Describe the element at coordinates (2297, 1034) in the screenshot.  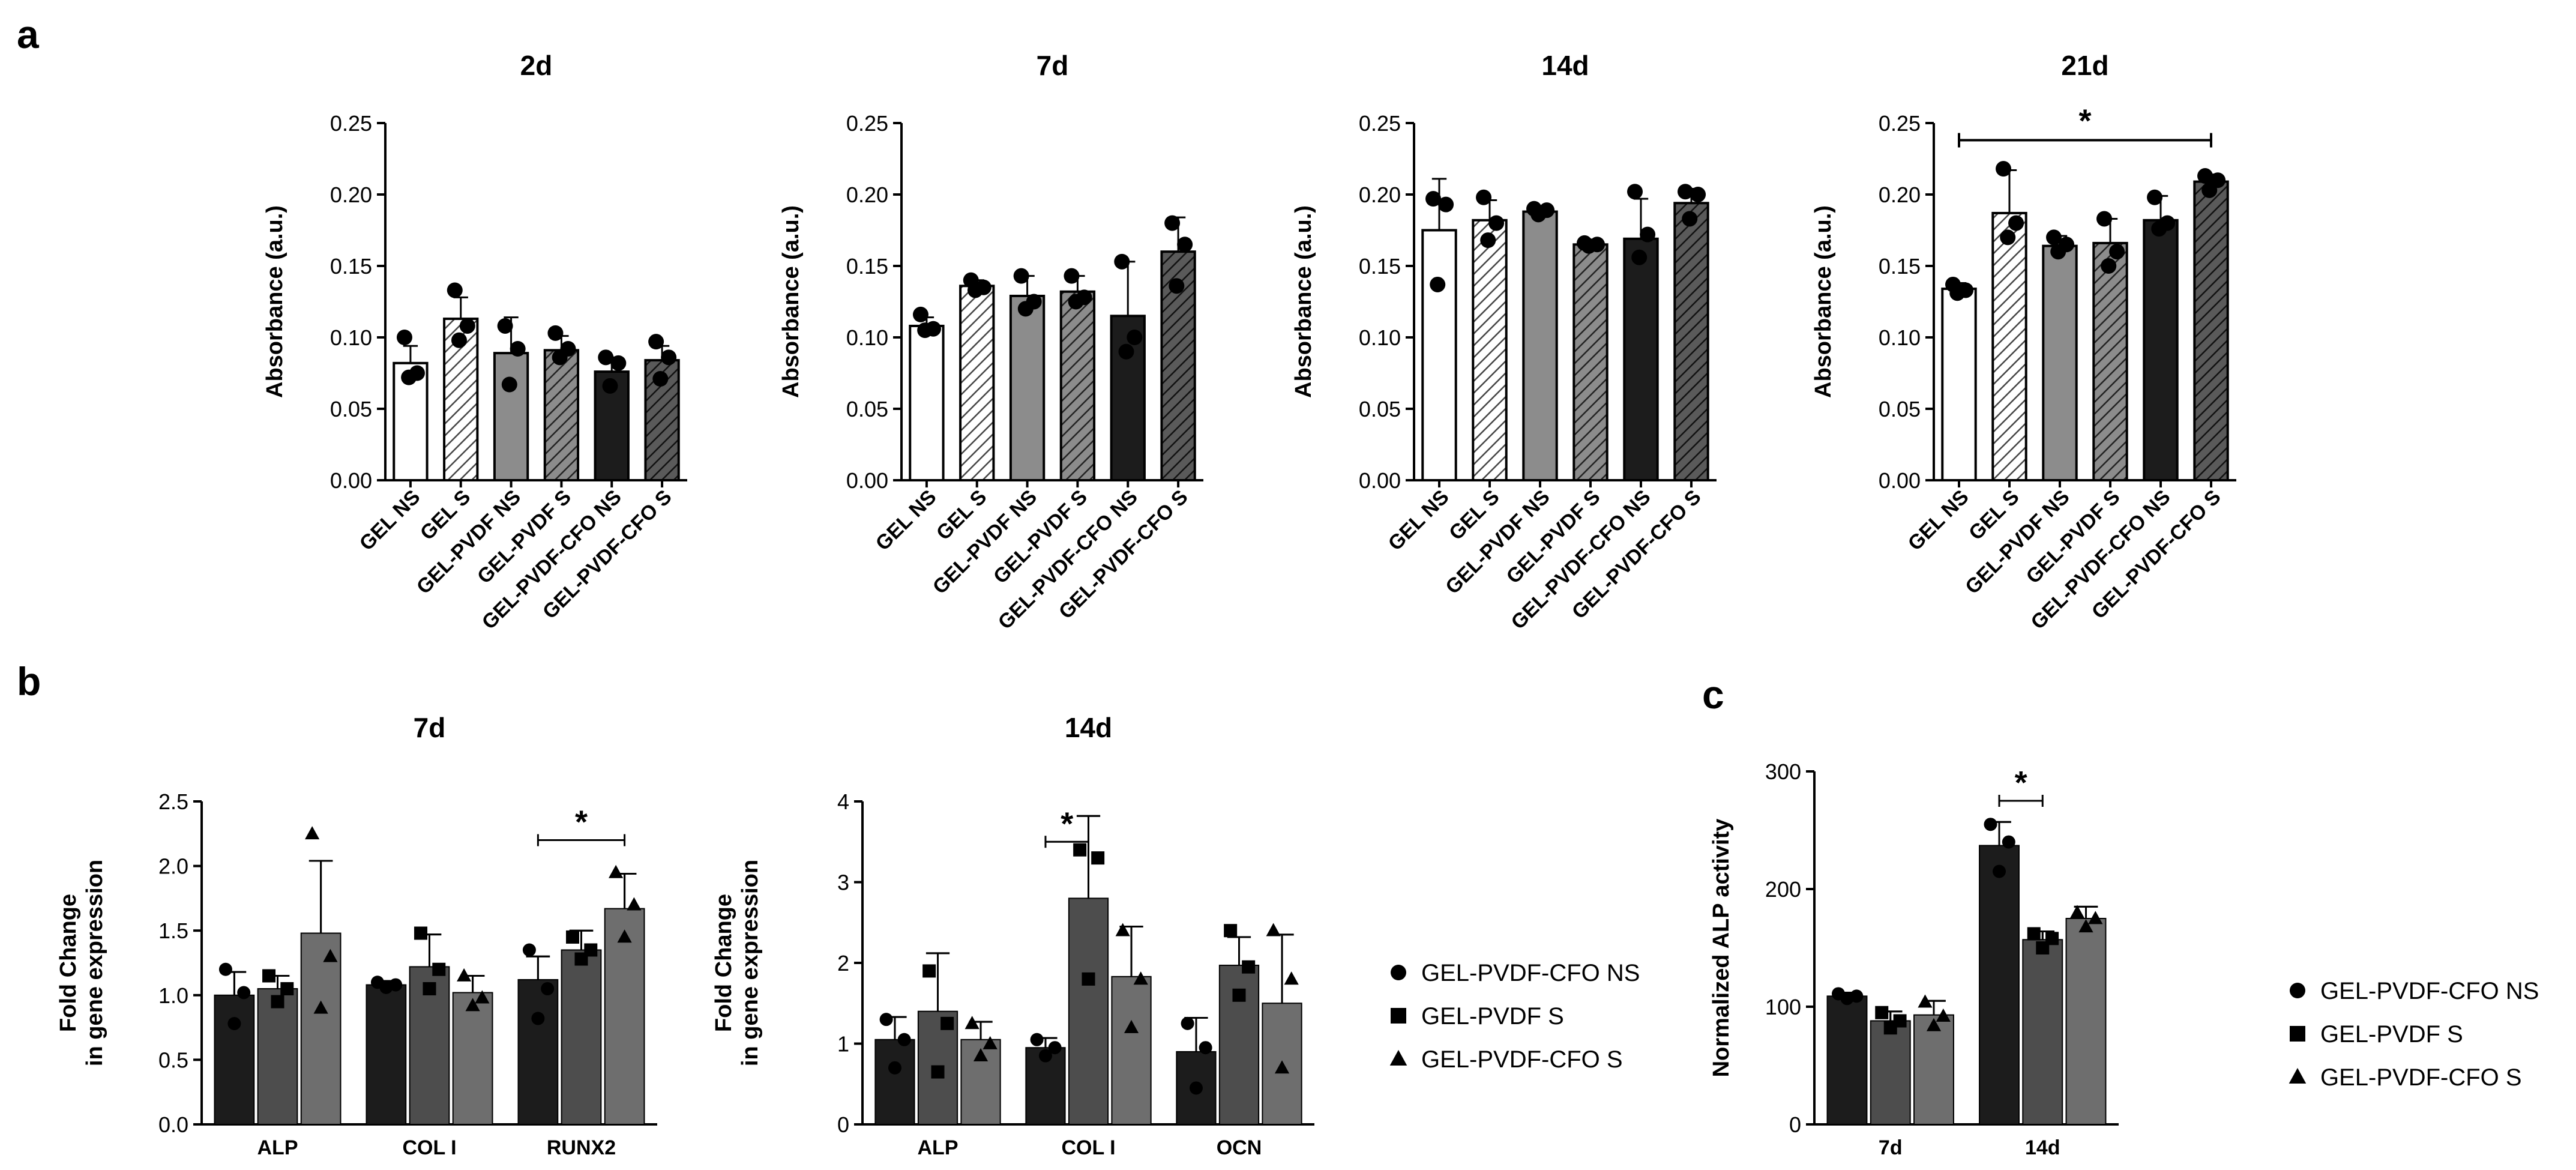
I see `legend-square-icon` at that location.